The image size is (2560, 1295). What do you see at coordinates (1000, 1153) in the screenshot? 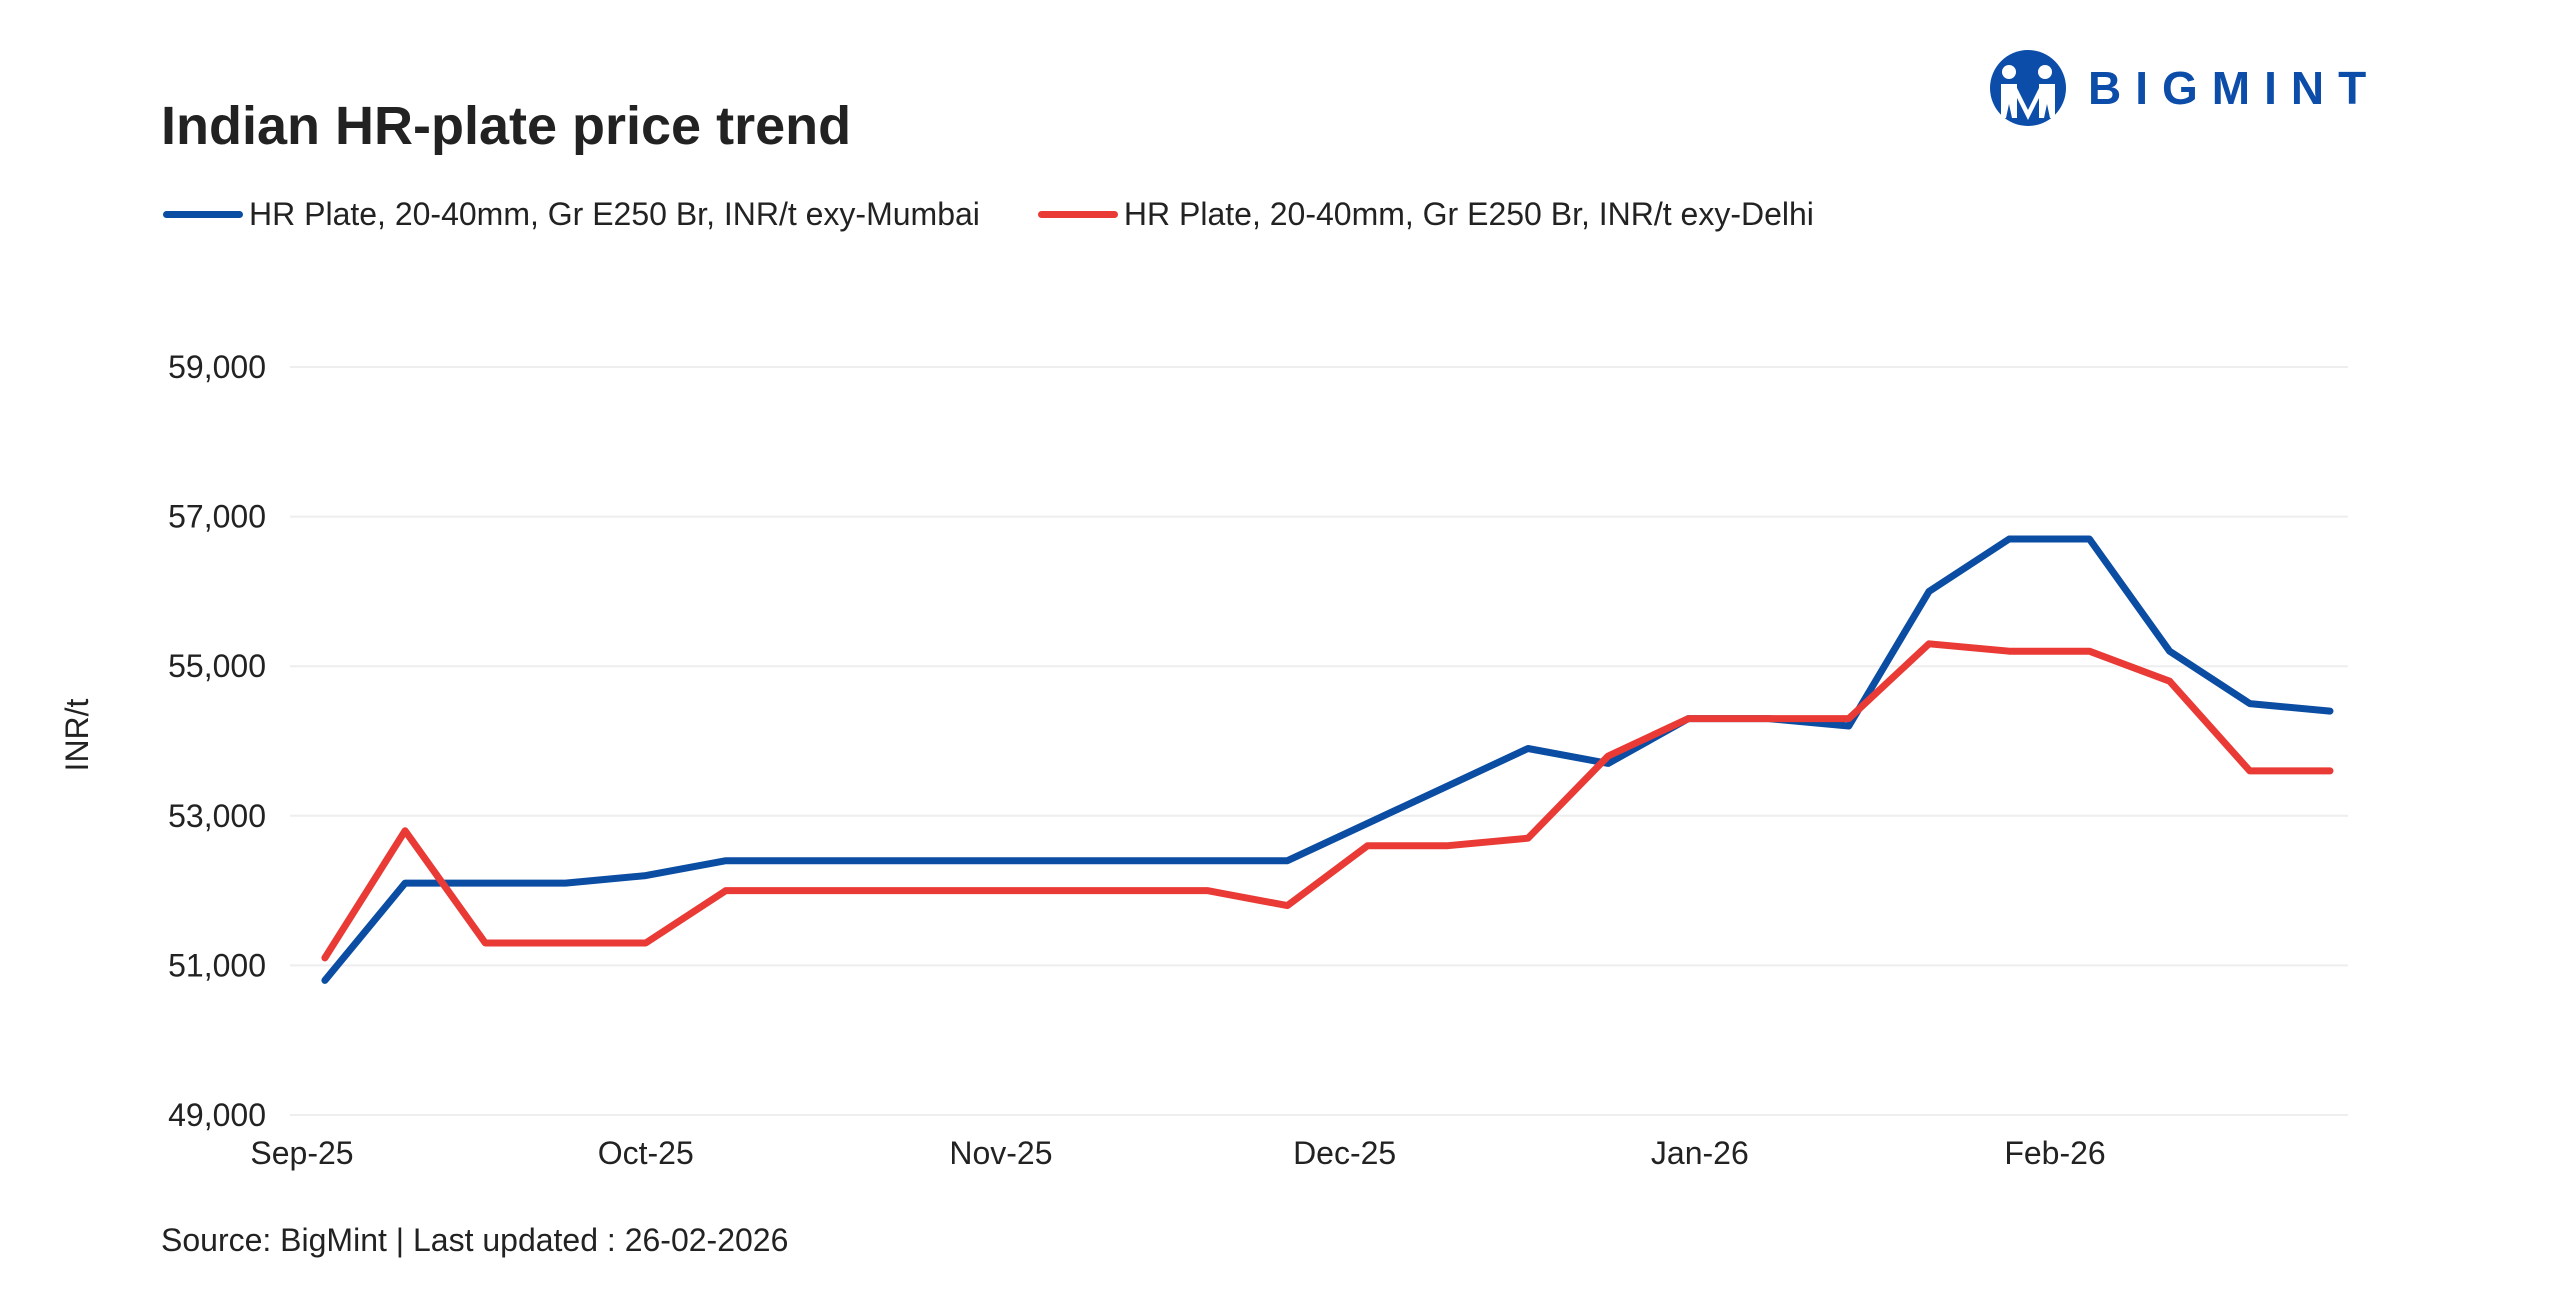
I see `x-tick-label: Nov-25` at bounding box center [1000, 1153].